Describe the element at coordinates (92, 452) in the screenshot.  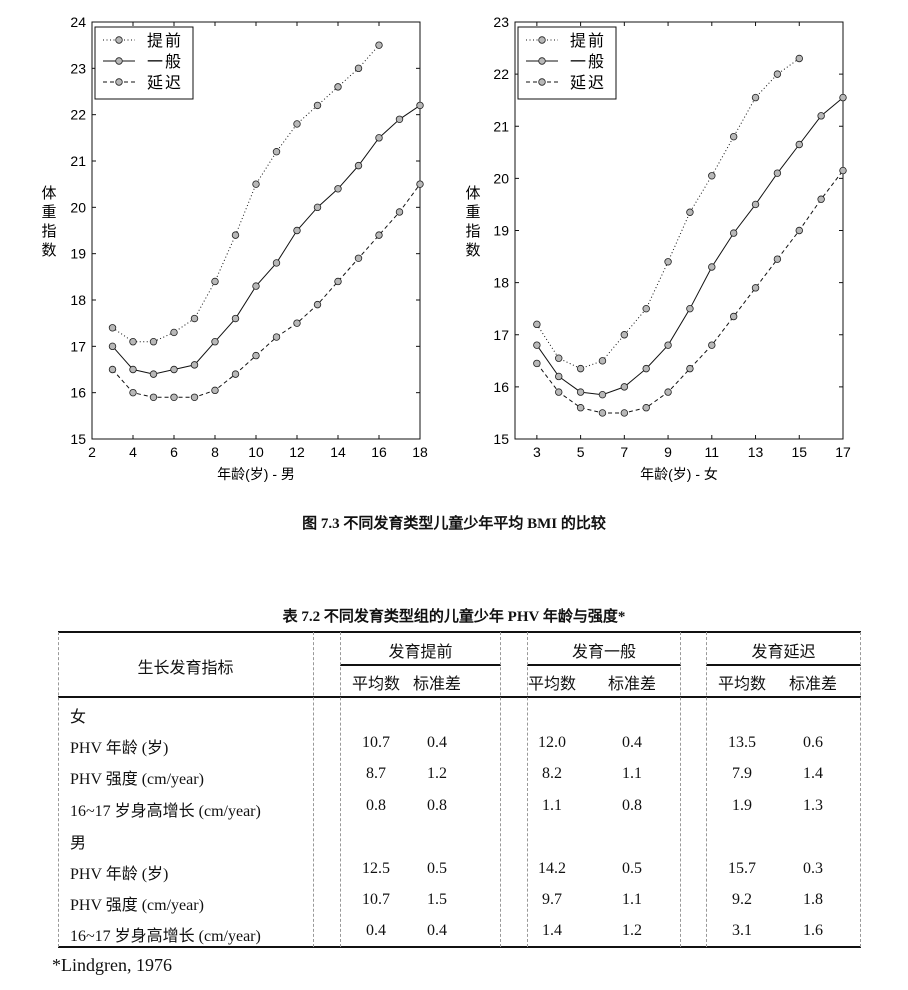
I see `x-tick-label: 2` at that location.